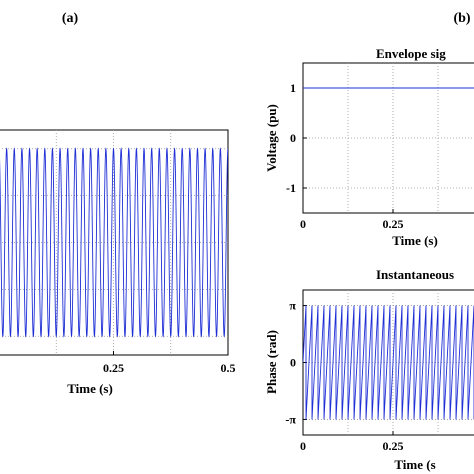  I want to click on series-line, so click(388, 362).